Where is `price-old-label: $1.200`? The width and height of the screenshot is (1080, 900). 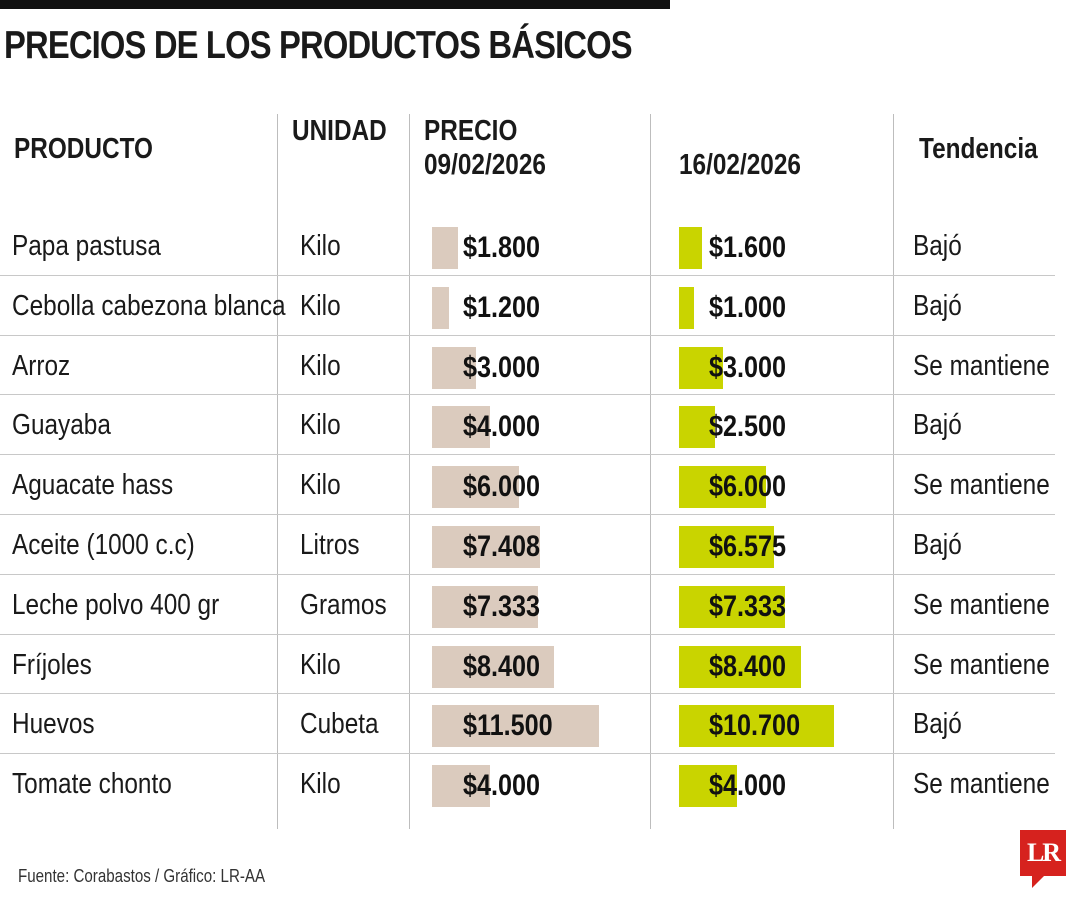 price-old-label: $1.200 is located at coordinates (502, 307).